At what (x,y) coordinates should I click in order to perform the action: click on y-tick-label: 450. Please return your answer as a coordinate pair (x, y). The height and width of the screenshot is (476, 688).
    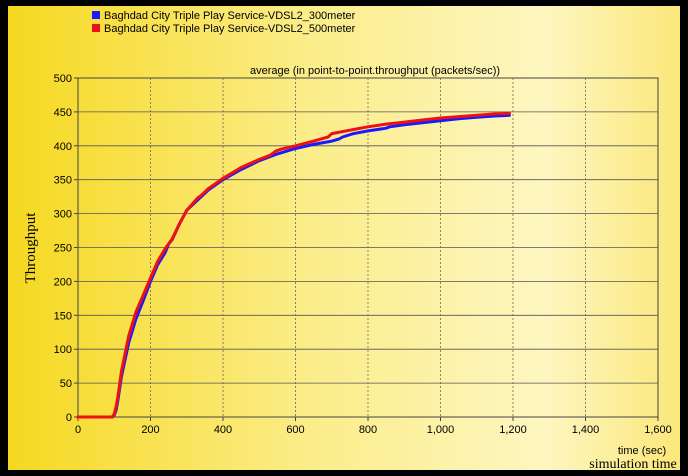
    Looking at the image, I should click on (63, 113).